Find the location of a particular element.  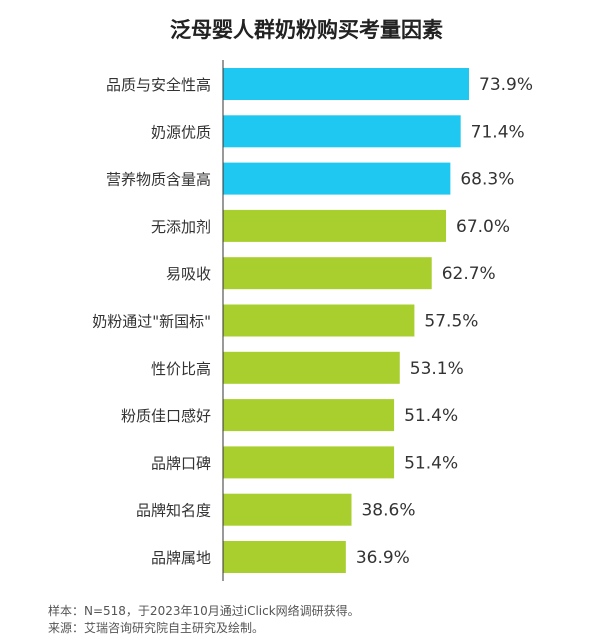

value-label: 38.6% is located at coordinates (388, 511).